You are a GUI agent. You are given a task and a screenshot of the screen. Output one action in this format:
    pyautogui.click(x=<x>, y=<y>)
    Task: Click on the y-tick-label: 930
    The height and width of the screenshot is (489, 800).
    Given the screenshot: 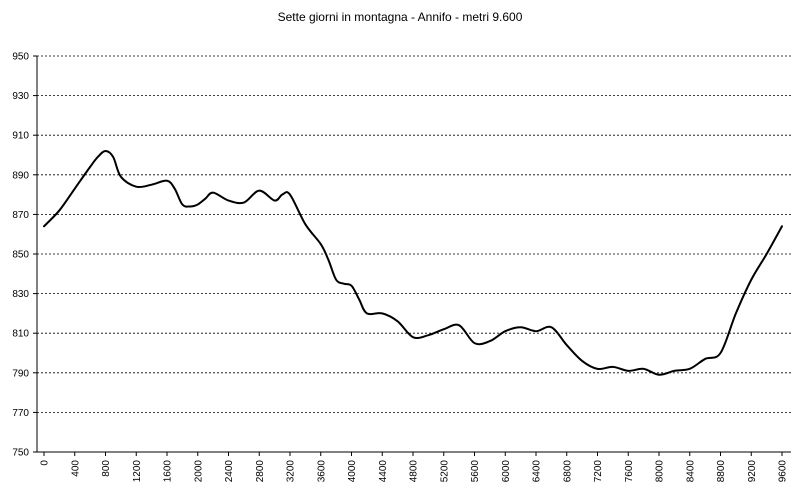 What is the action you would take?
    pyautogui.click(x=20, y=96)
    